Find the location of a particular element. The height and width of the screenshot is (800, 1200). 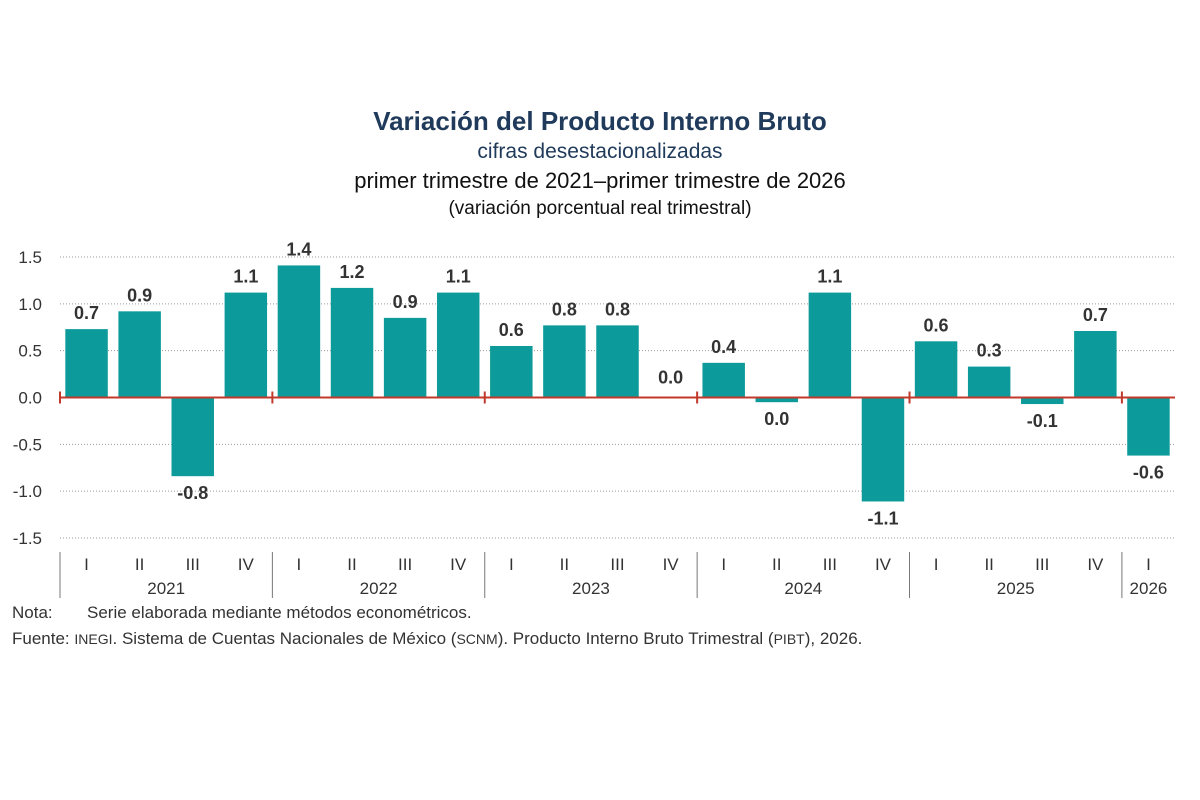

y-tick-label: 1.0 is located at coordinates (30, 304).